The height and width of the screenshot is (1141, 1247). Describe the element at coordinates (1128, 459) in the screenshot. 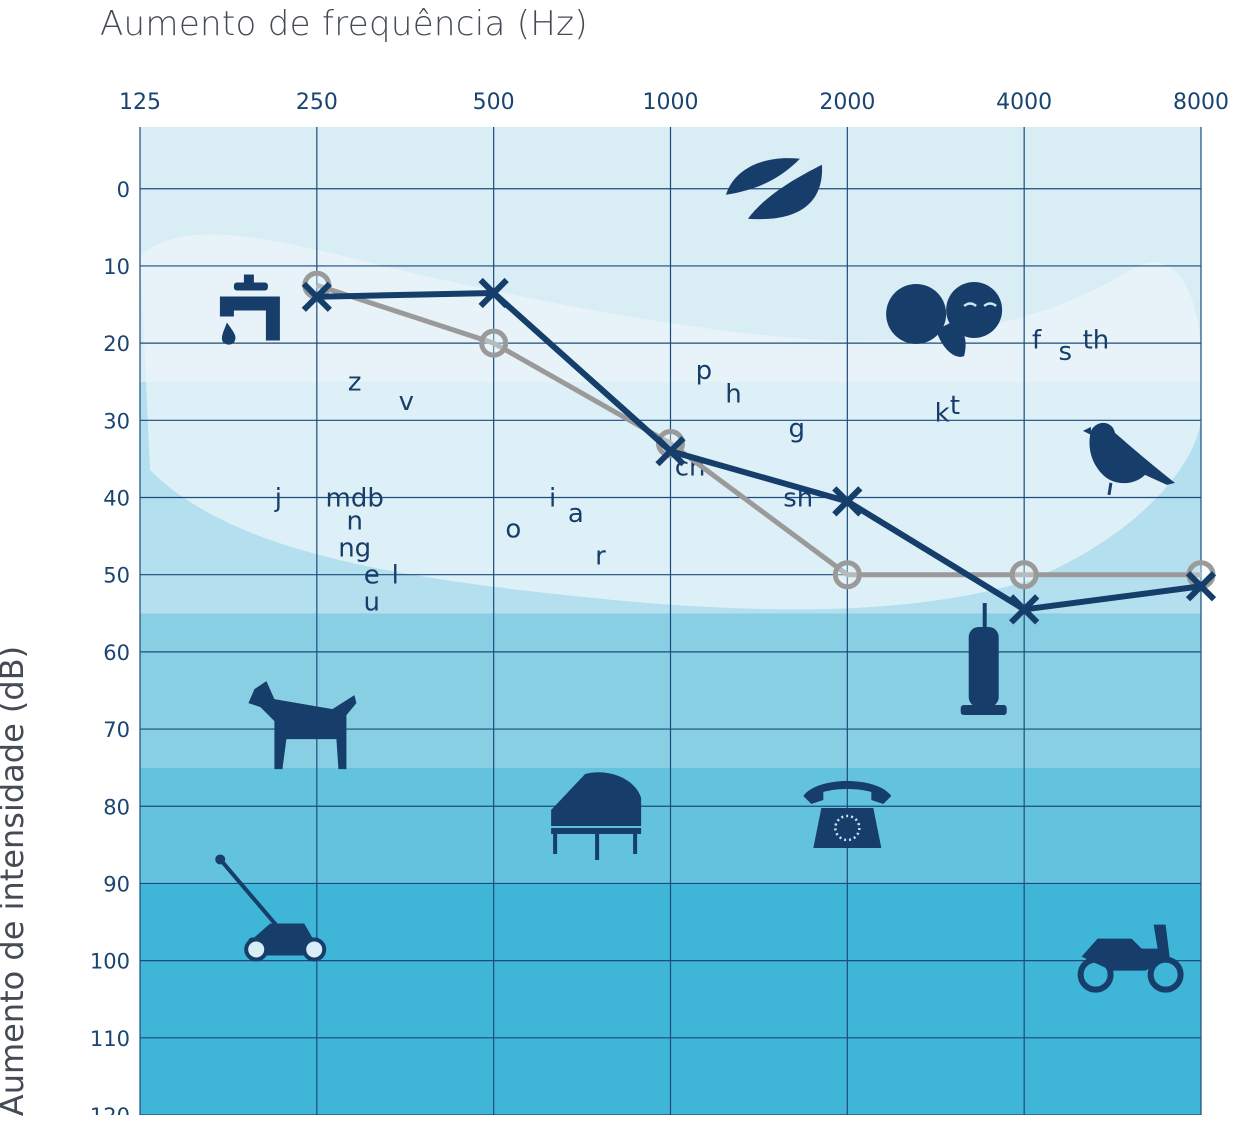

I see `bird-icon` at that location.